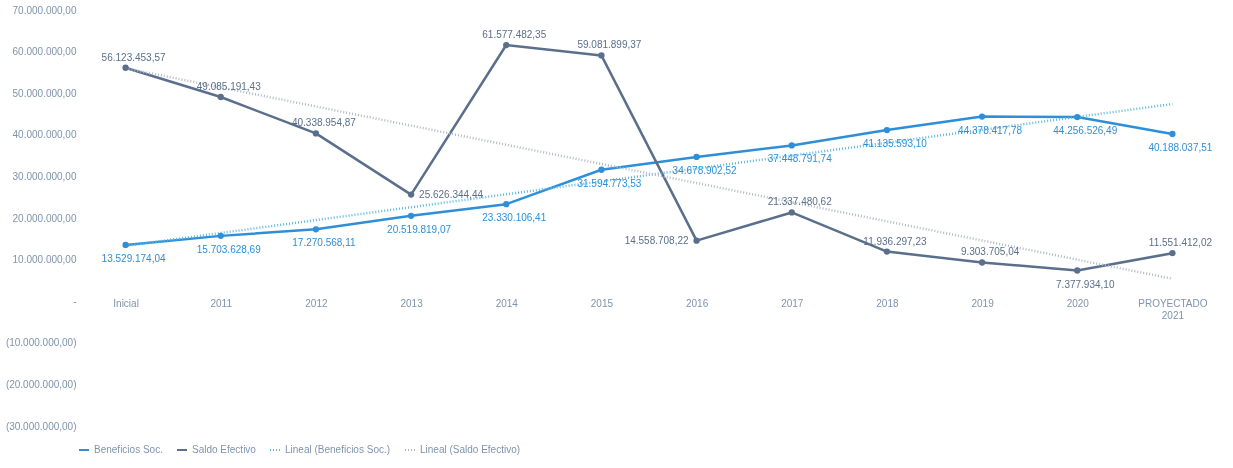  Describe the element at coordinates (41, 343) in the screenshot. I see `y-tick-label: (10.000.000,00)` at that location.